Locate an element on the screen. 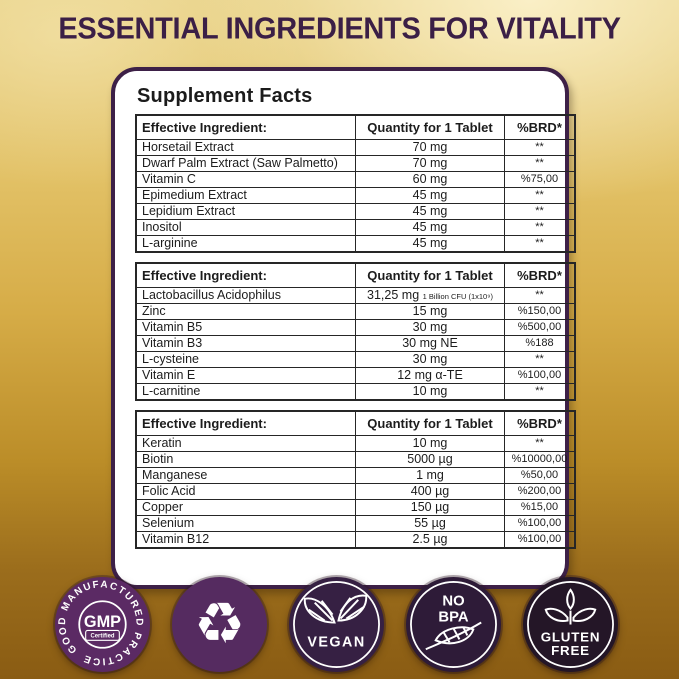  table-row: Inositol 45 mg ** is located at coordinates (355, 227).